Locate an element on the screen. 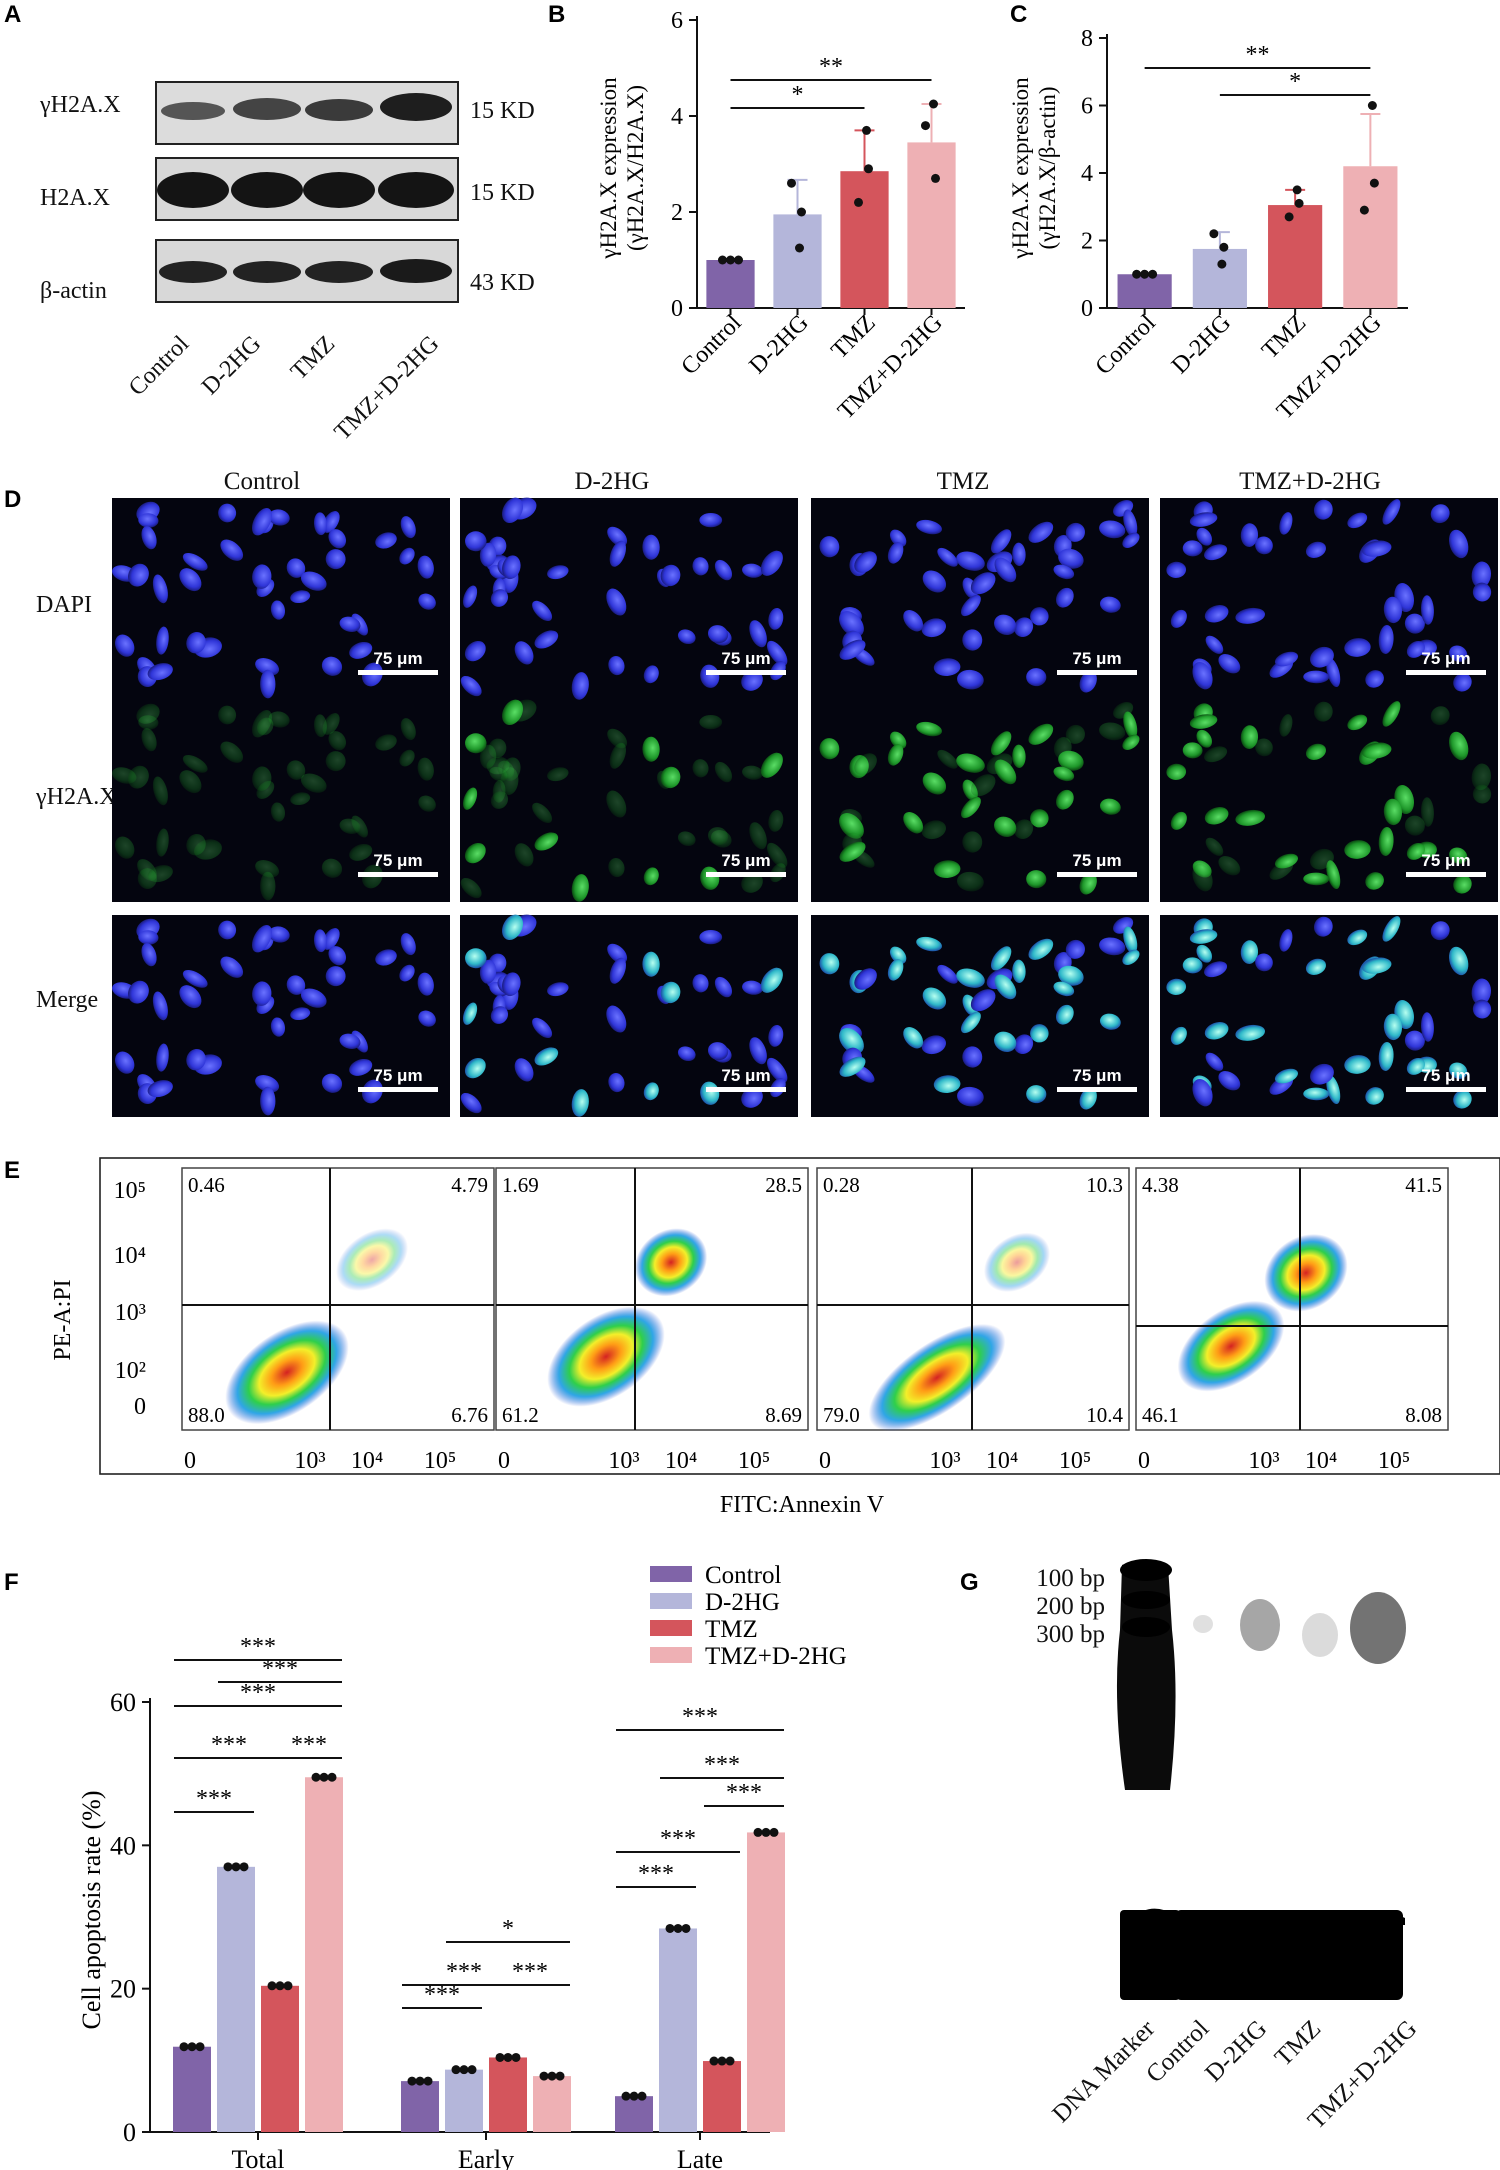 Image resolution: width=1500 pixels, height=2170 pixels. significance-label: * is located at coordinates (798, 95).